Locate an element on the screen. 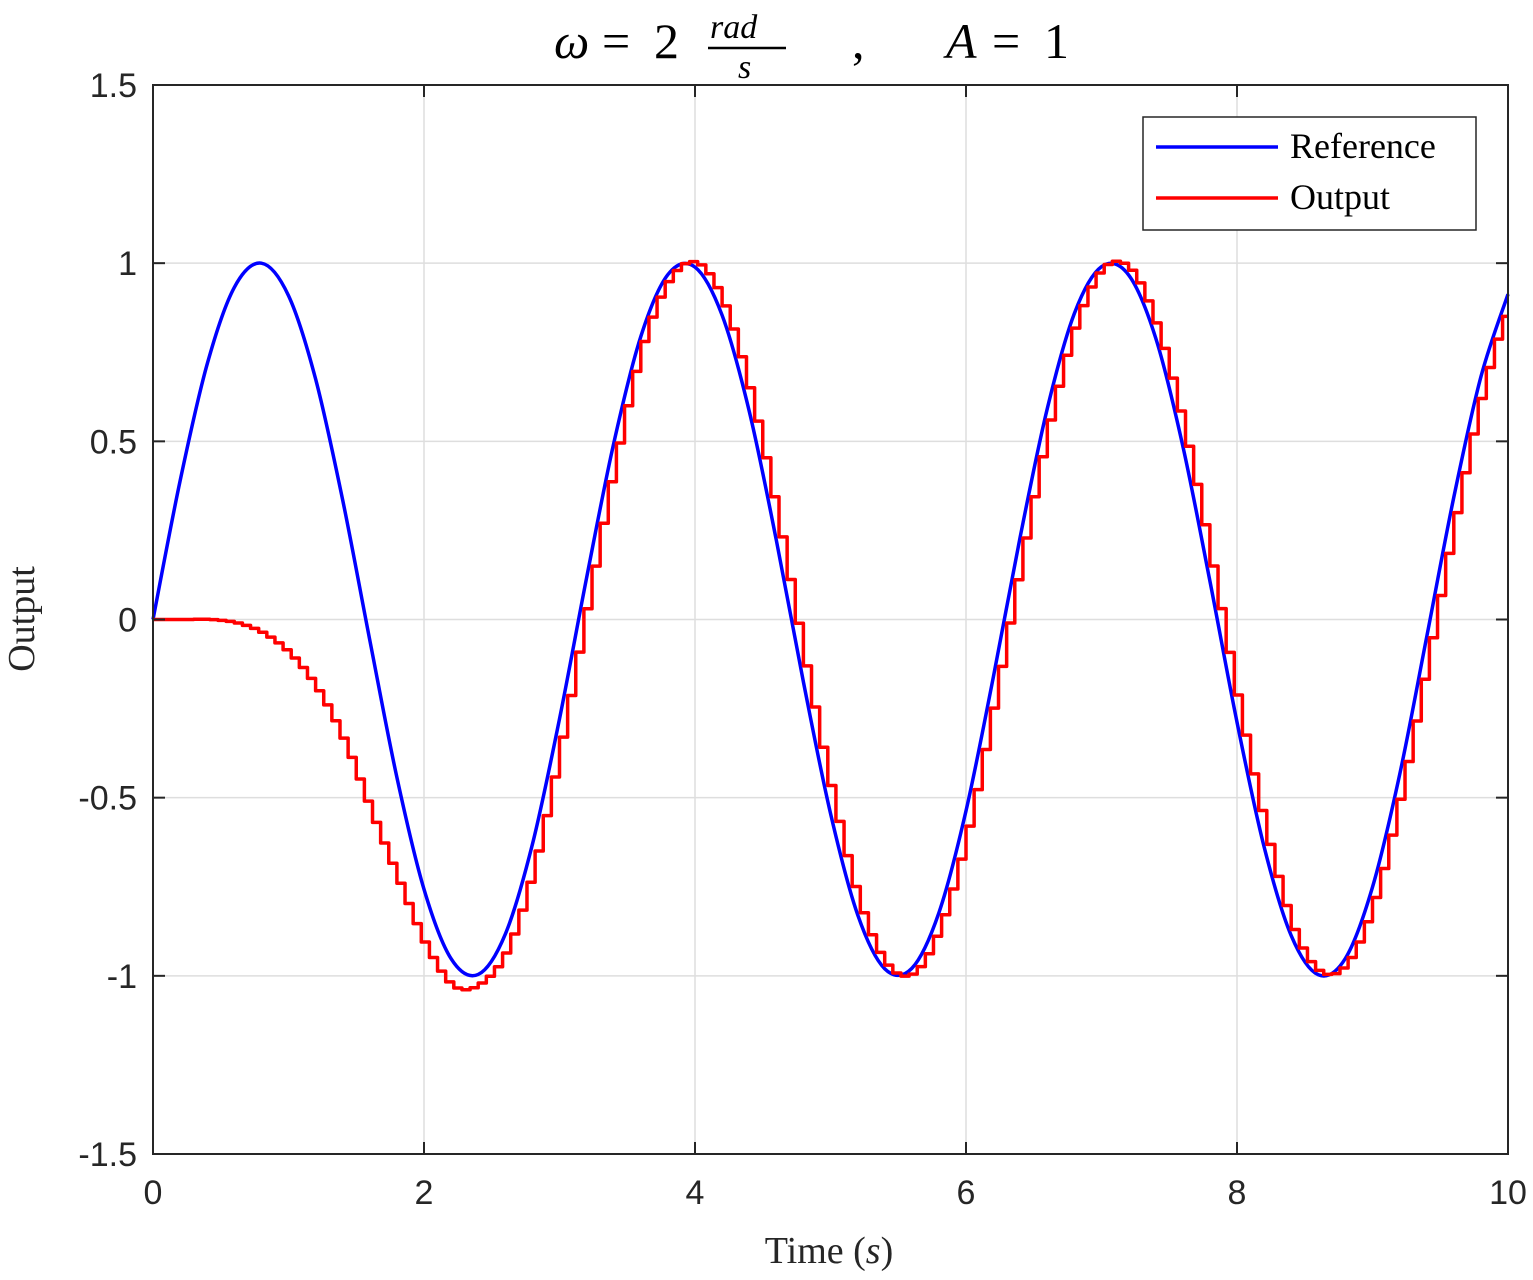  legend: Reference Output is located at coordinates (1309, 173).